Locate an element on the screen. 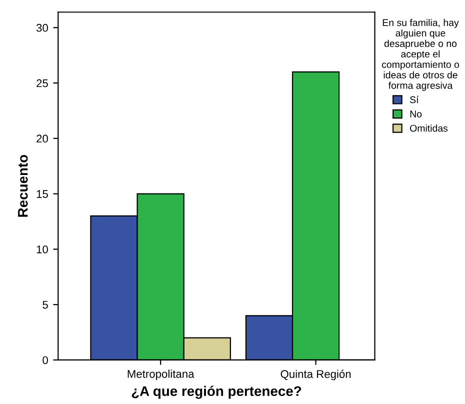 The width and height of the screenshot is (465, 404). y-tick-label: 0 is located at coordinates (45, 360).